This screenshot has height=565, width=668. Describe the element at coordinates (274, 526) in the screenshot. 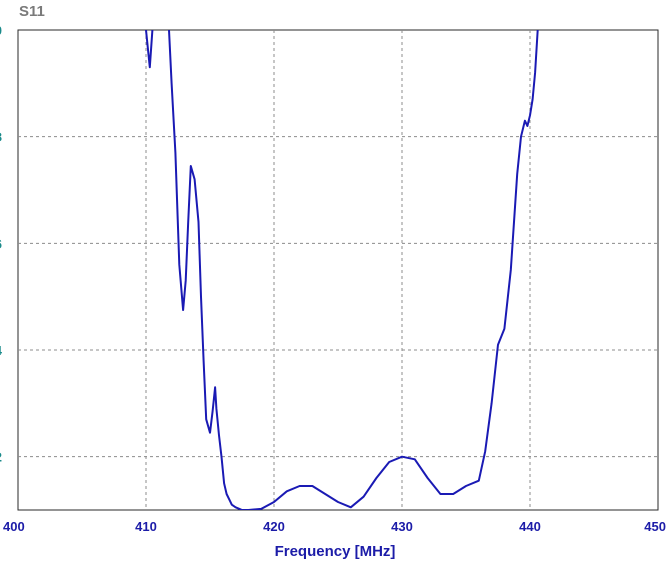

I see `x-tick-label: 420` at that location.